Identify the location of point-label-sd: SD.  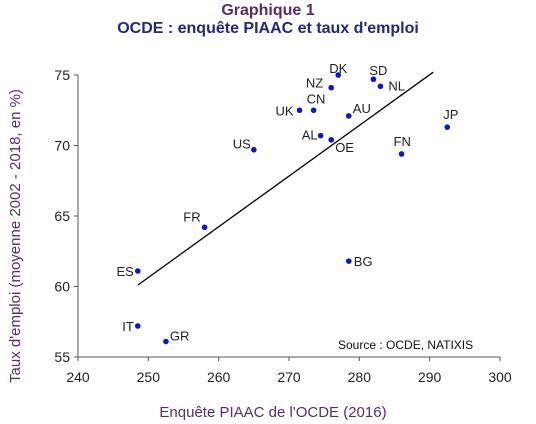
(378, 70).